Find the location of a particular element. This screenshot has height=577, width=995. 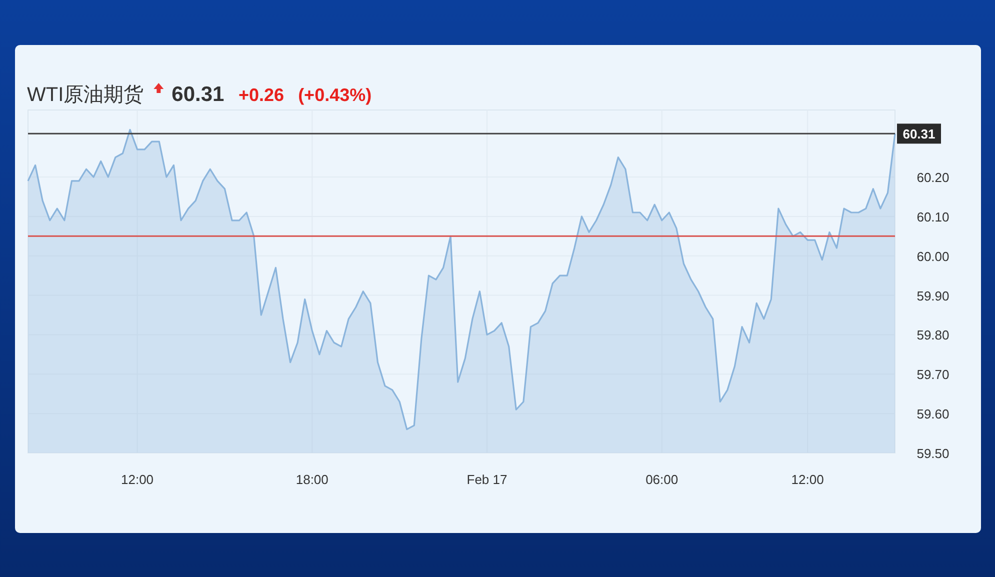

y-tick-label: 60.10 is located at coordinates (933, 216).